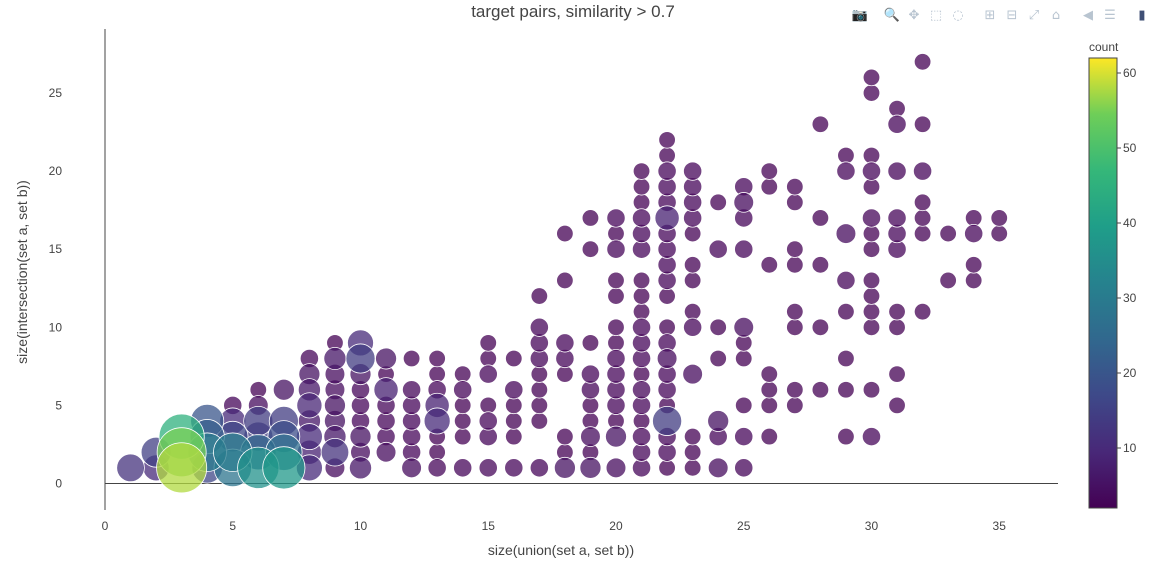 Image resolution: width=1159 pixels, height=567 pixels. I want to click on zoom-icon: 🔍, so click(892, 15).